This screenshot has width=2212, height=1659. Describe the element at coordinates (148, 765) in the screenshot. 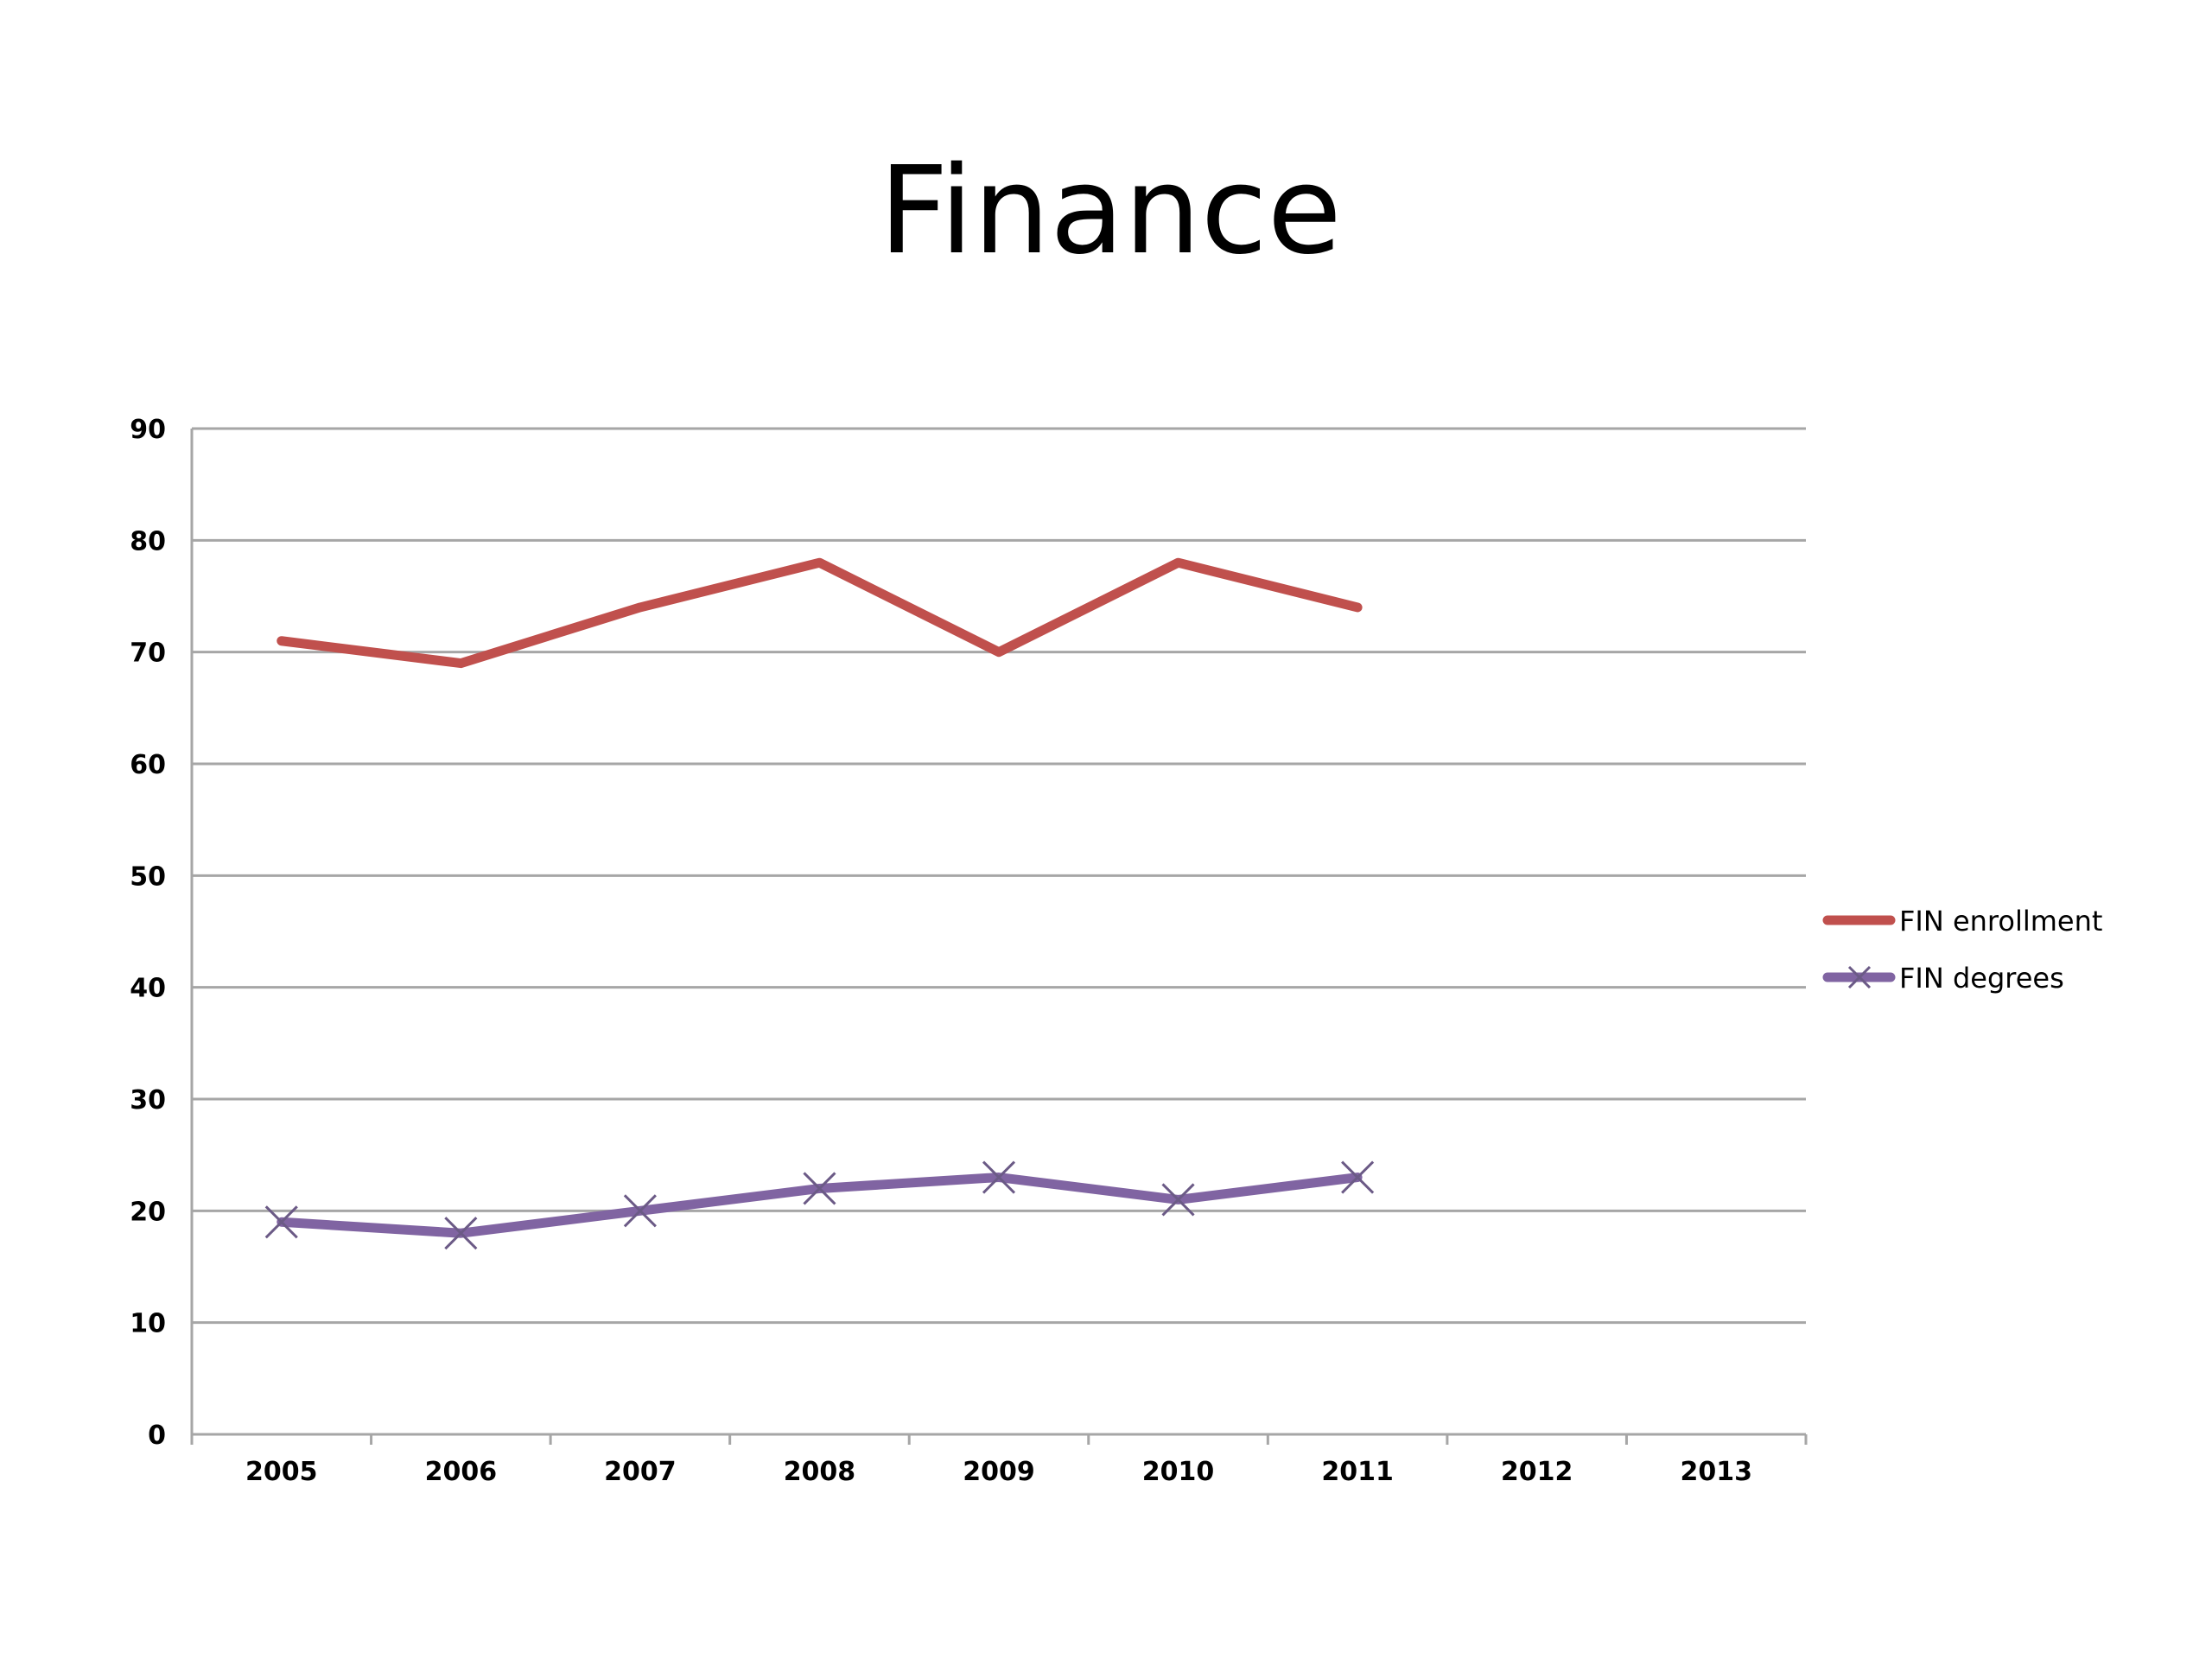

I see `y-tick-label: 60` at that location.